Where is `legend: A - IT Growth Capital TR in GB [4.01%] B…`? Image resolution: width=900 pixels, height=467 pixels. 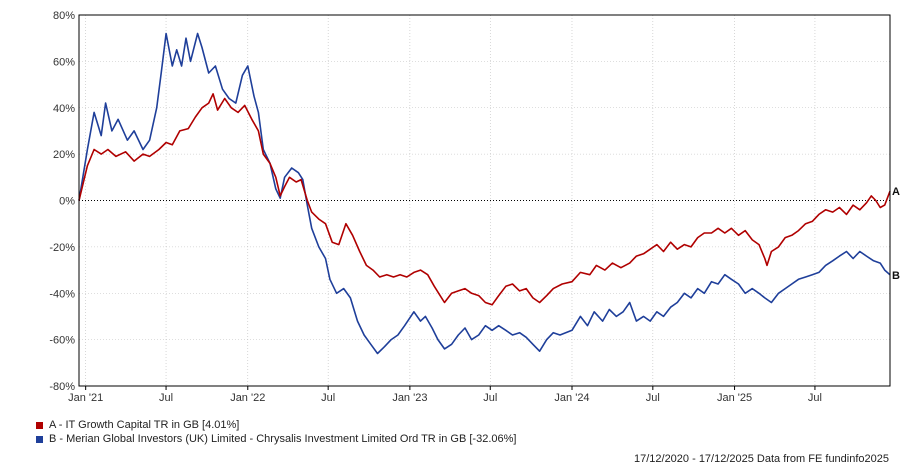 legend: A - IT Growth Capital TR in GB [4.01%] B… is located at coordinates (276, 432).